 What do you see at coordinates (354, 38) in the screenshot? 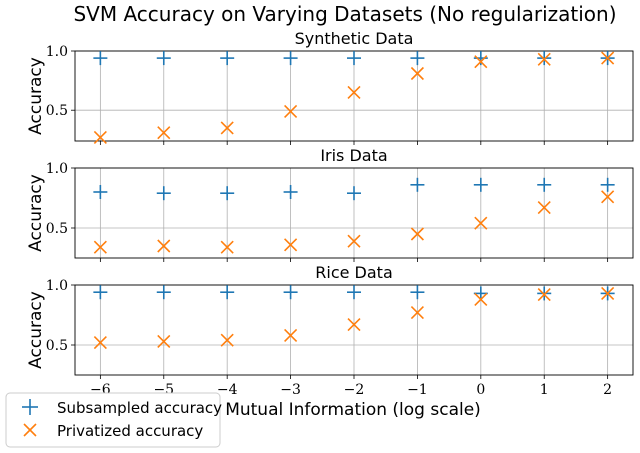
I see `panel-synthetic-title: Synthetic Data` at bounding box center [354, 38].